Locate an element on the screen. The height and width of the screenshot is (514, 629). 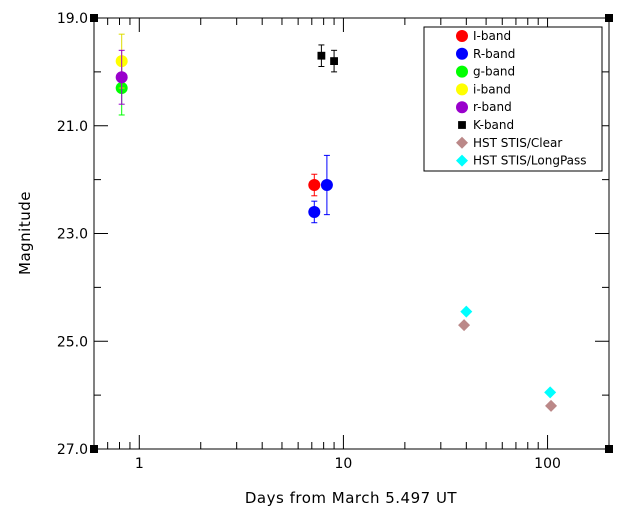
y-axis-title: Magnitude is located at coordinates (25, 233).